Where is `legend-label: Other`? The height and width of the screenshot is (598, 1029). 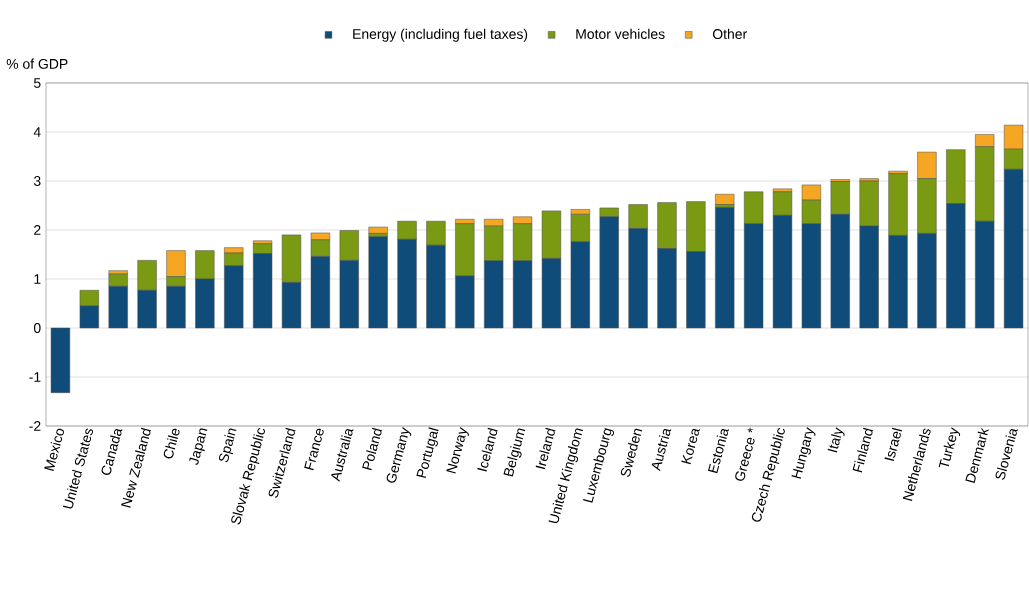
legend-label: Other is located at coordinates (729, 33).